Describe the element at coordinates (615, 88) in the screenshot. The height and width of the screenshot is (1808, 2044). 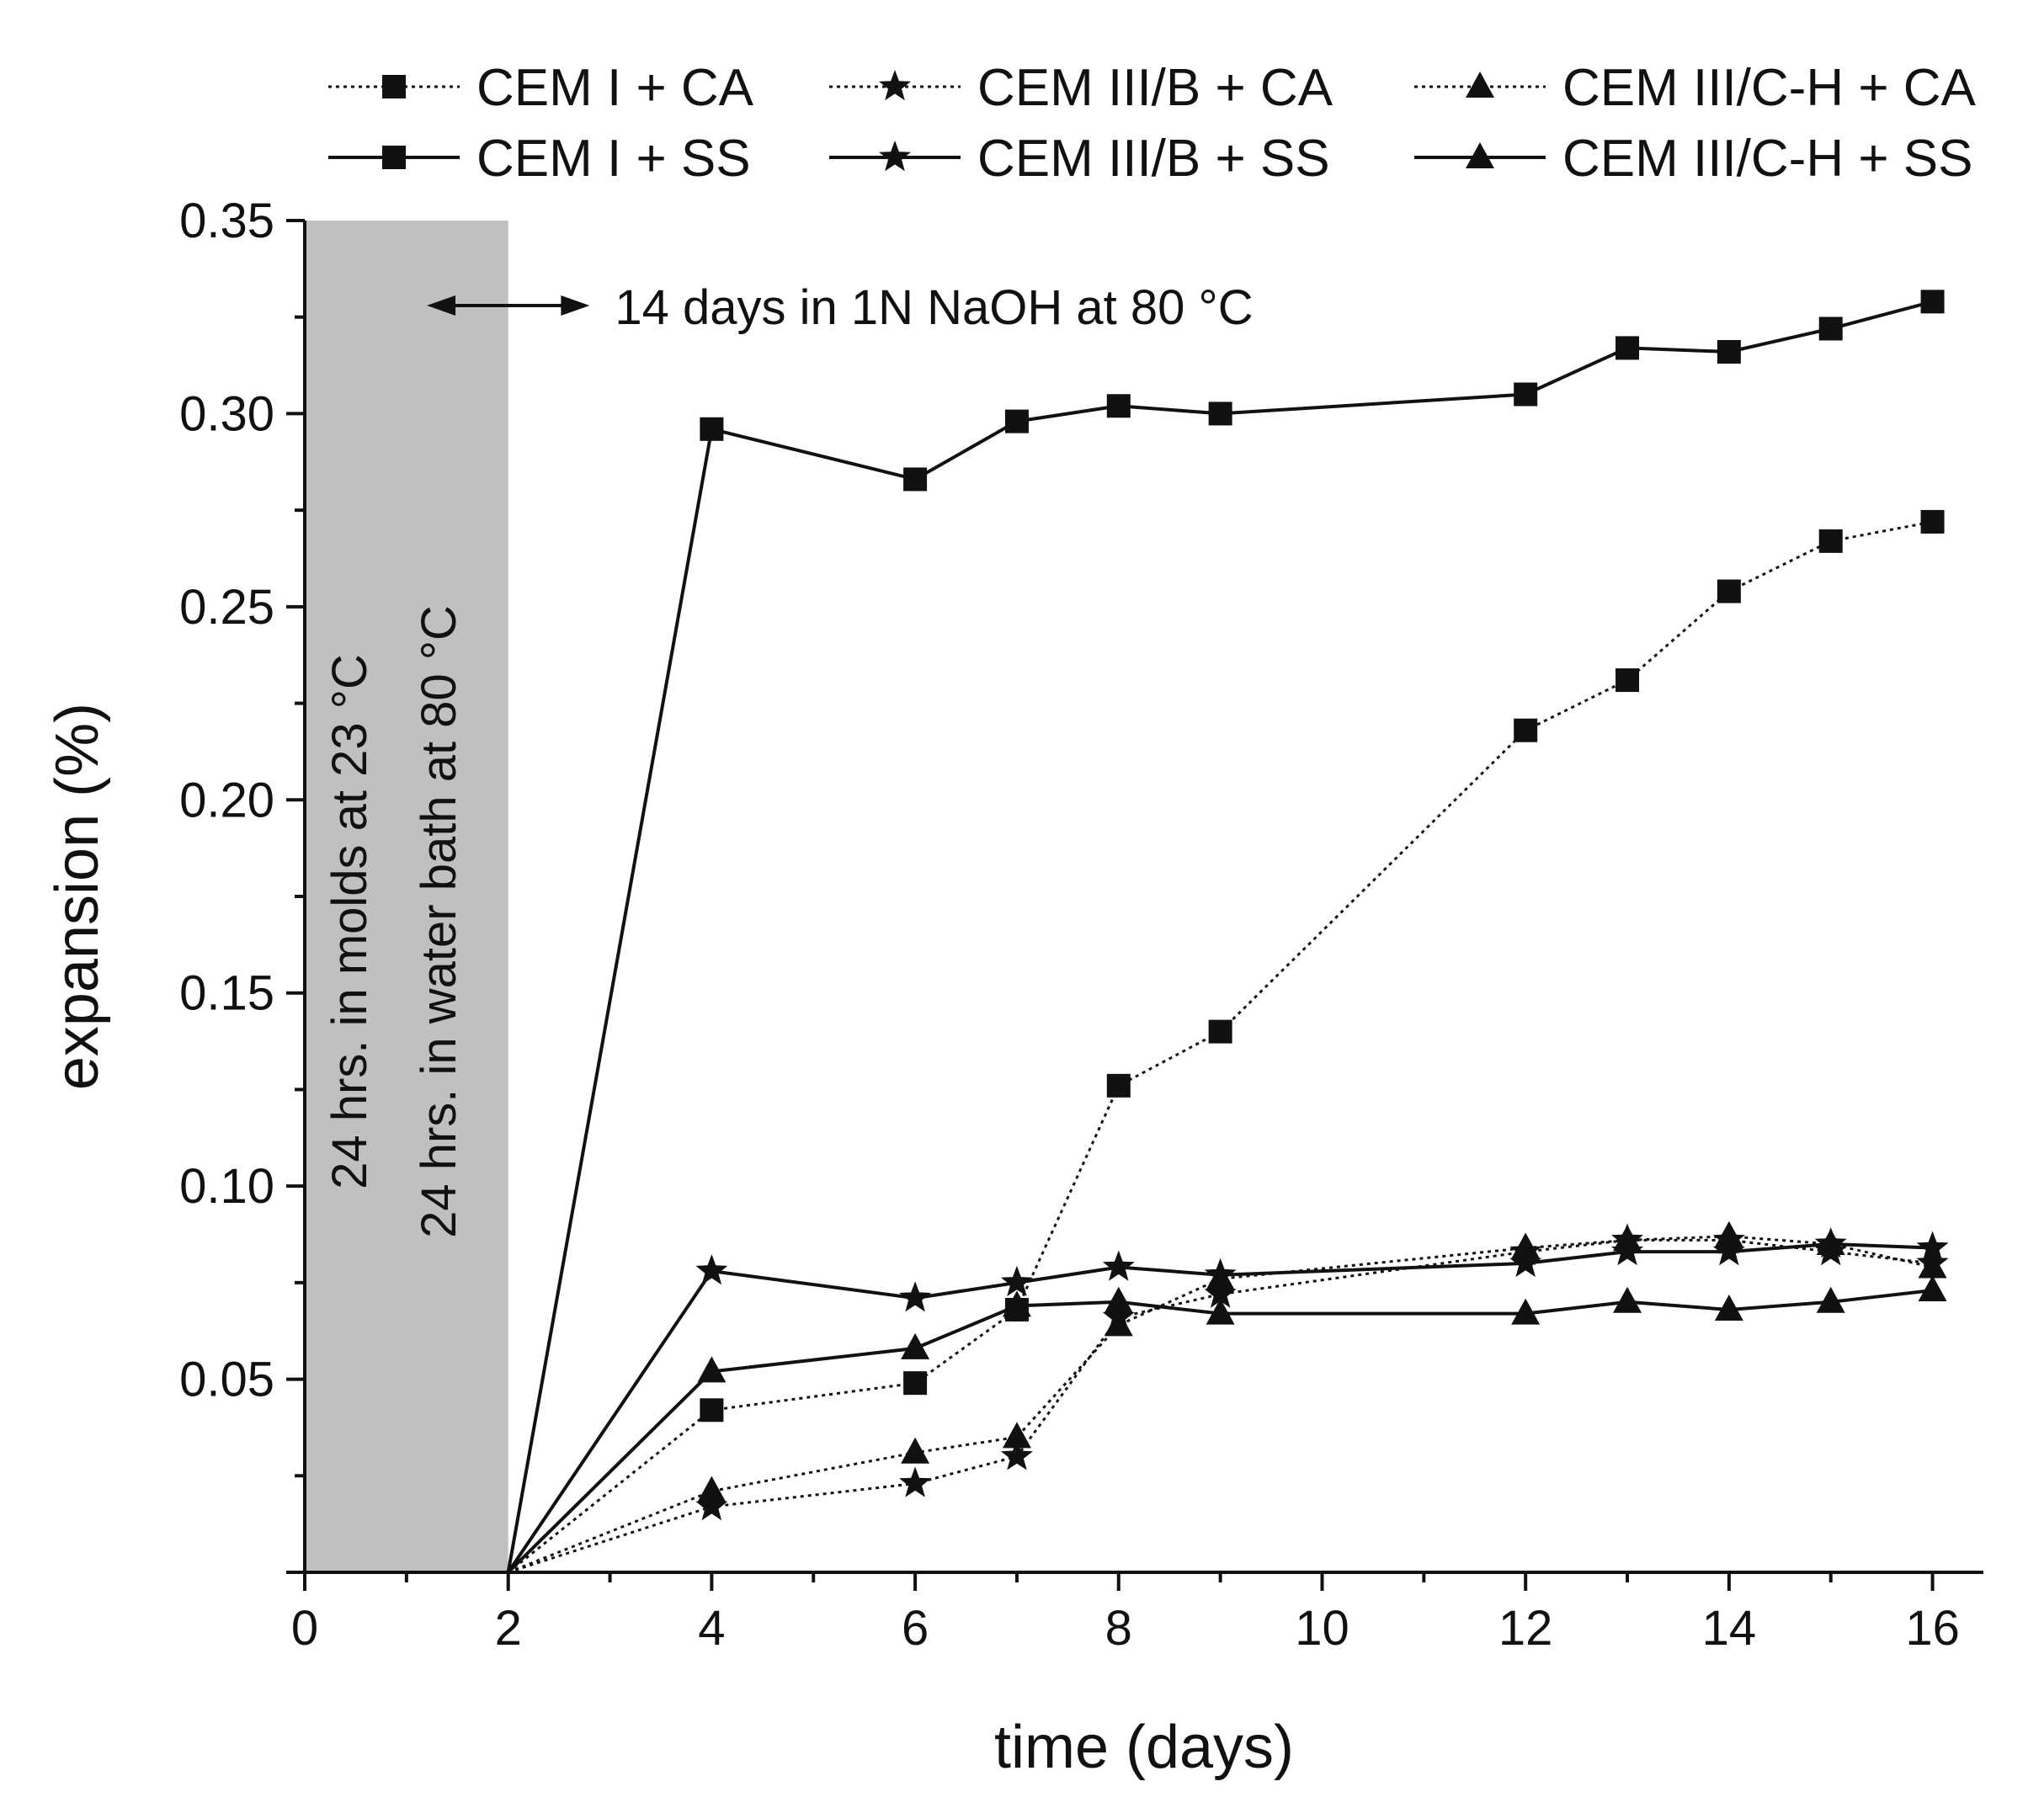
I see `legend-label: CEM I + CA` at that location.